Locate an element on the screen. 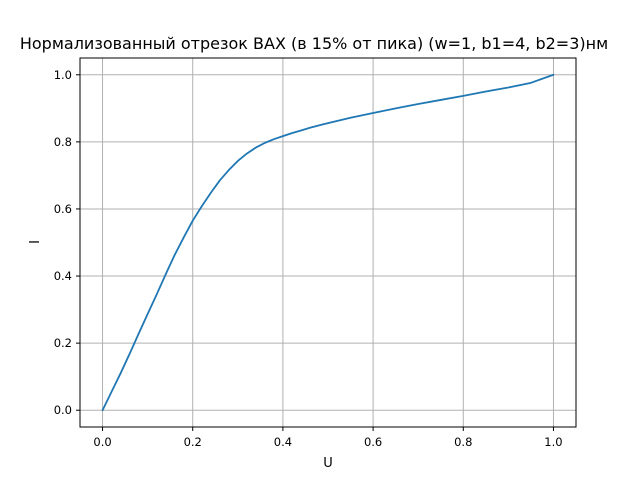 This screenshot has height=480, width=640. x-tick-label: 0.8 is located at coordinates (463, 442).